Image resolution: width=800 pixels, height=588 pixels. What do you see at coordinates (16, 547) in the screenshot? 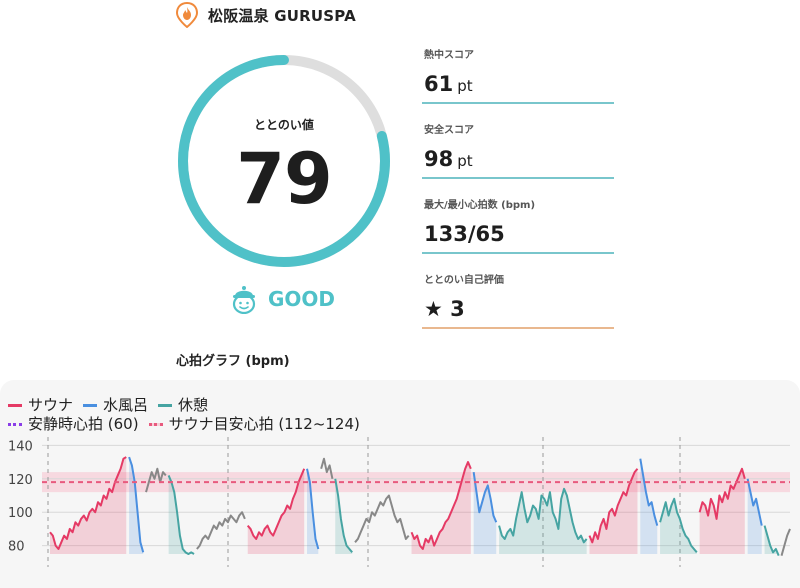
I see `y-tick-label: 80` at bounding box center [16, 547].